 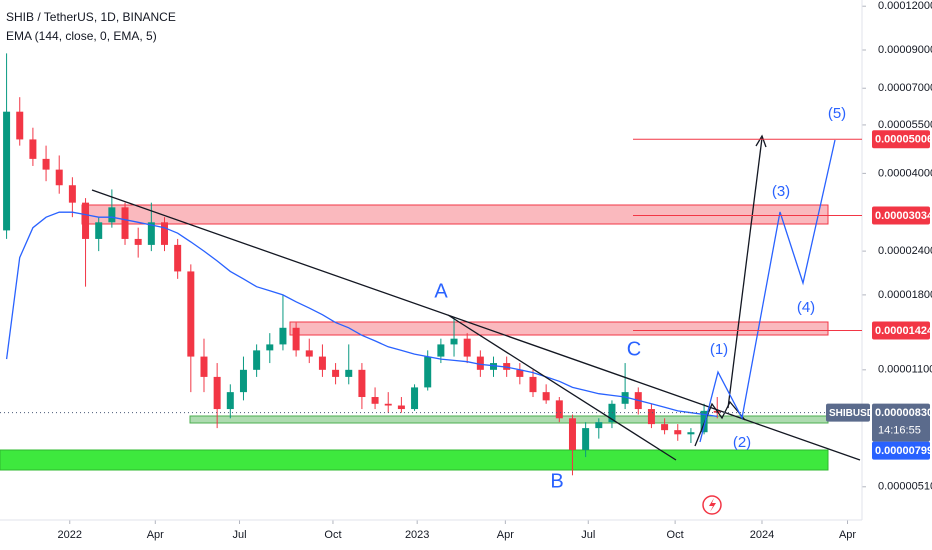 What do you see at coordinates (837, 113) in the screenshot?
I see `wave-label: (5)` at bounding box center [837, 113].